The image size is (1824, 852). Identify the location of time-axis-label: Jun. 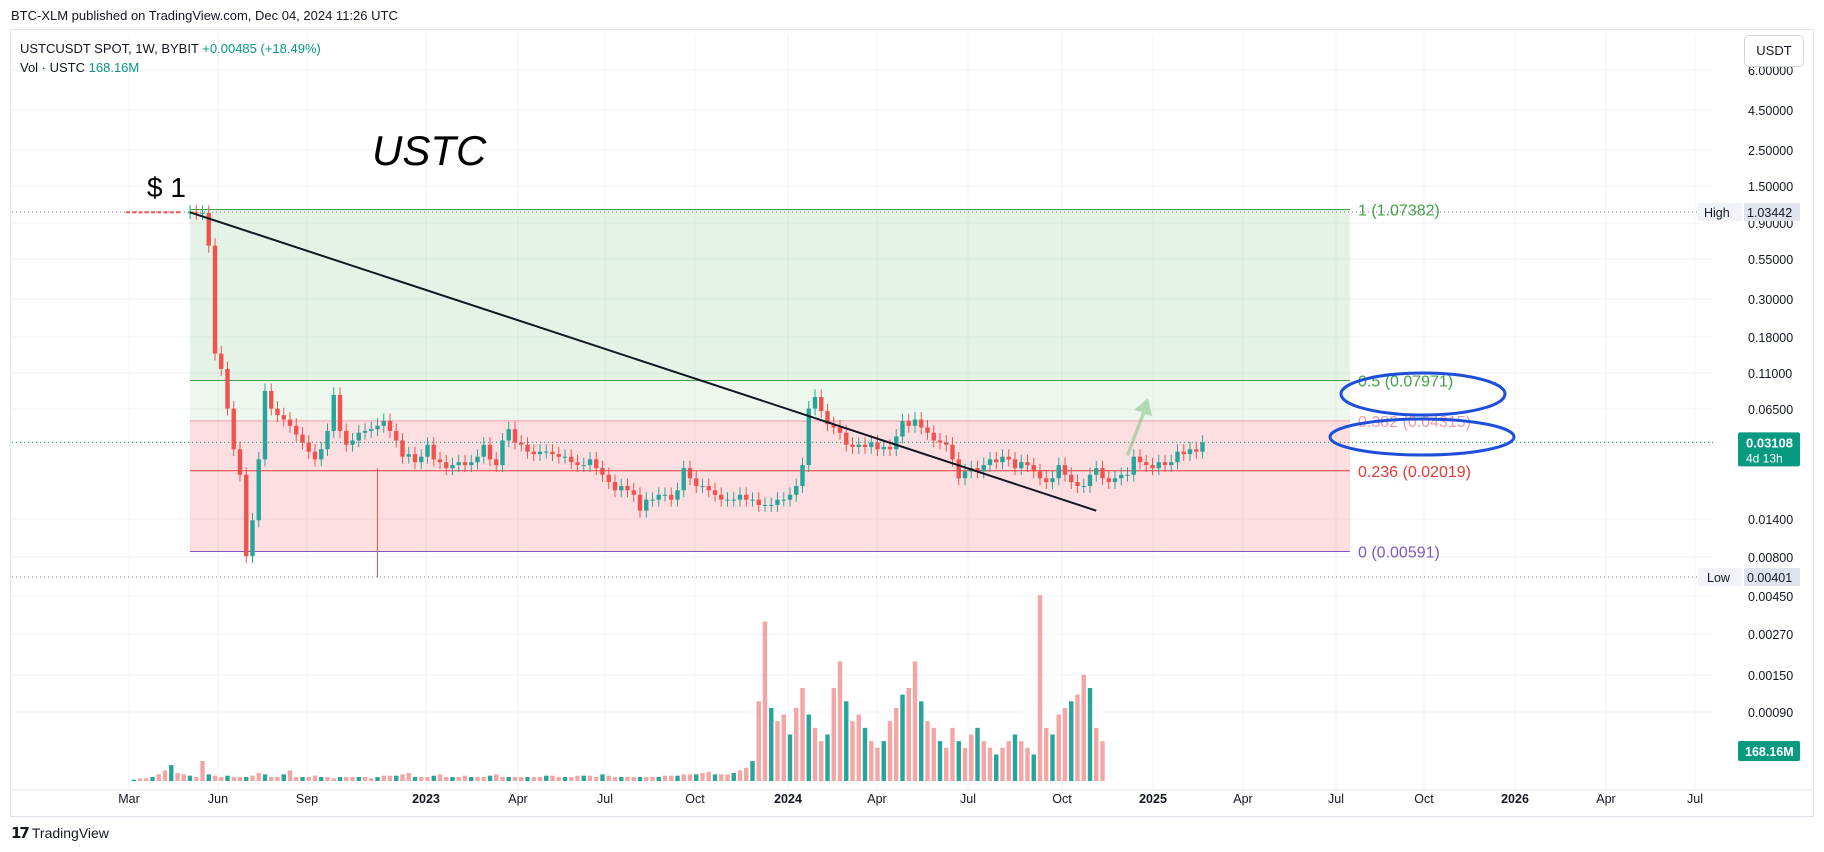
(218, 799).